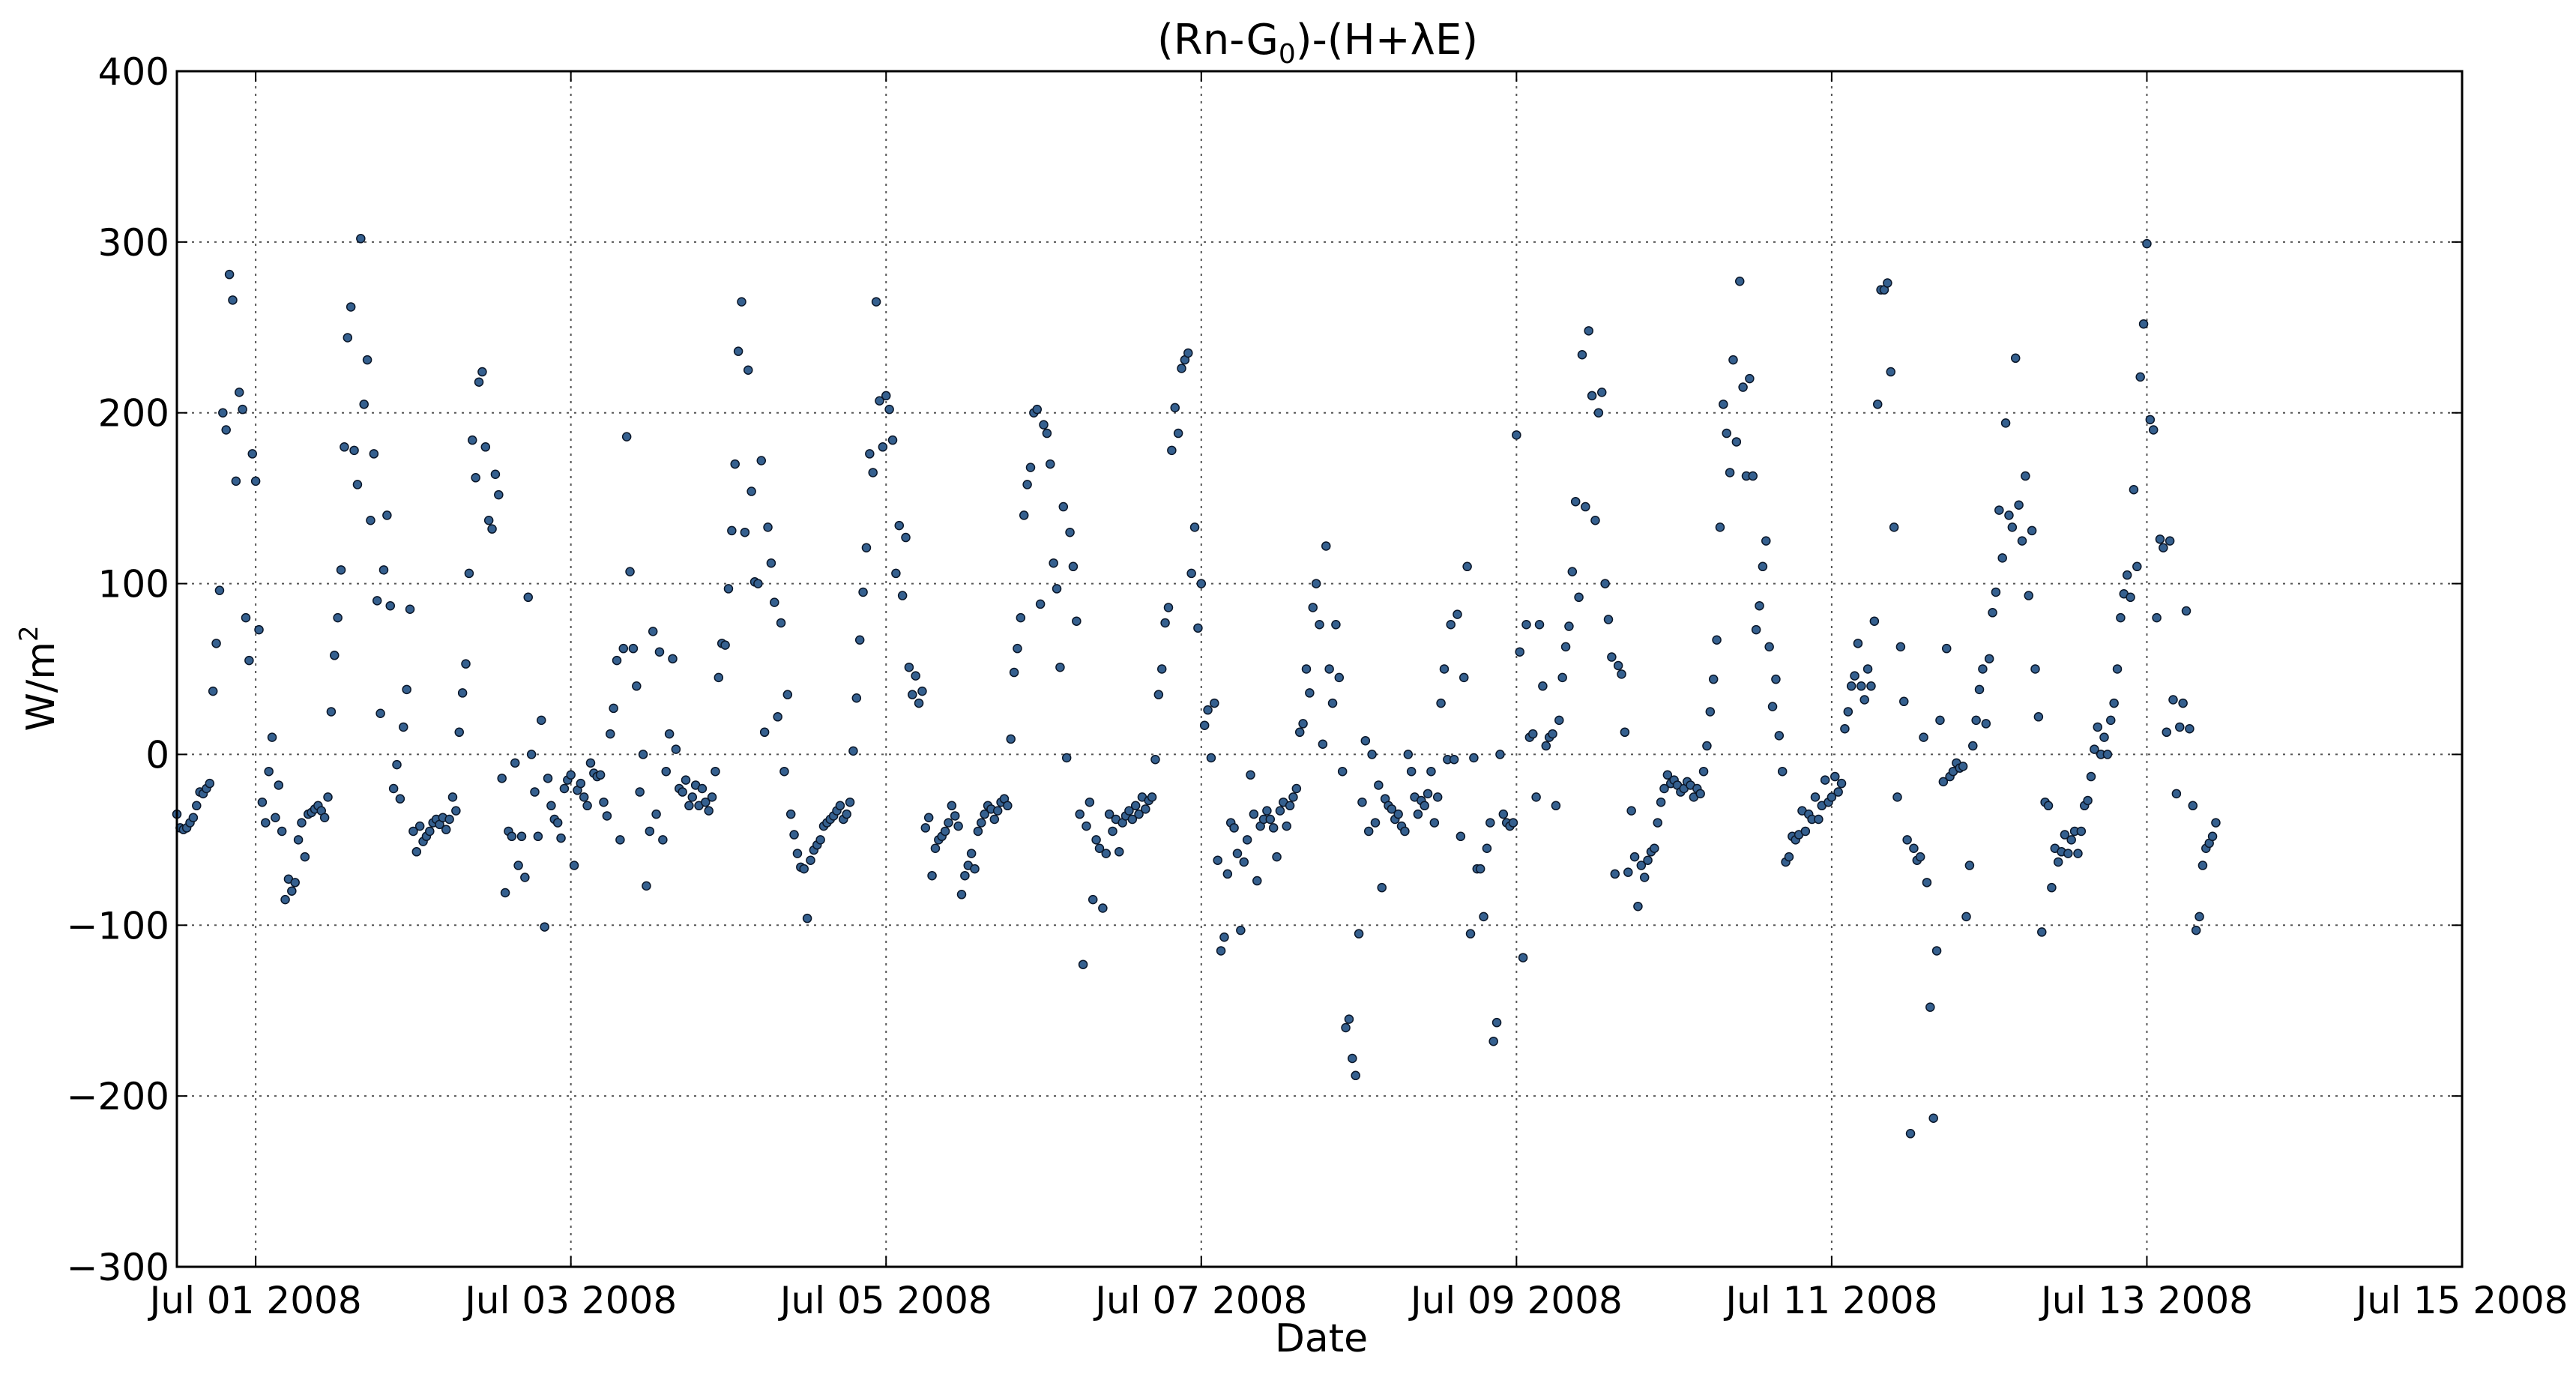 This screenshot has width=2576, height=1377. Describe the element at coordinates (1321, 1338) in the screenshot. I see `x-axis-label: Date` at that location.